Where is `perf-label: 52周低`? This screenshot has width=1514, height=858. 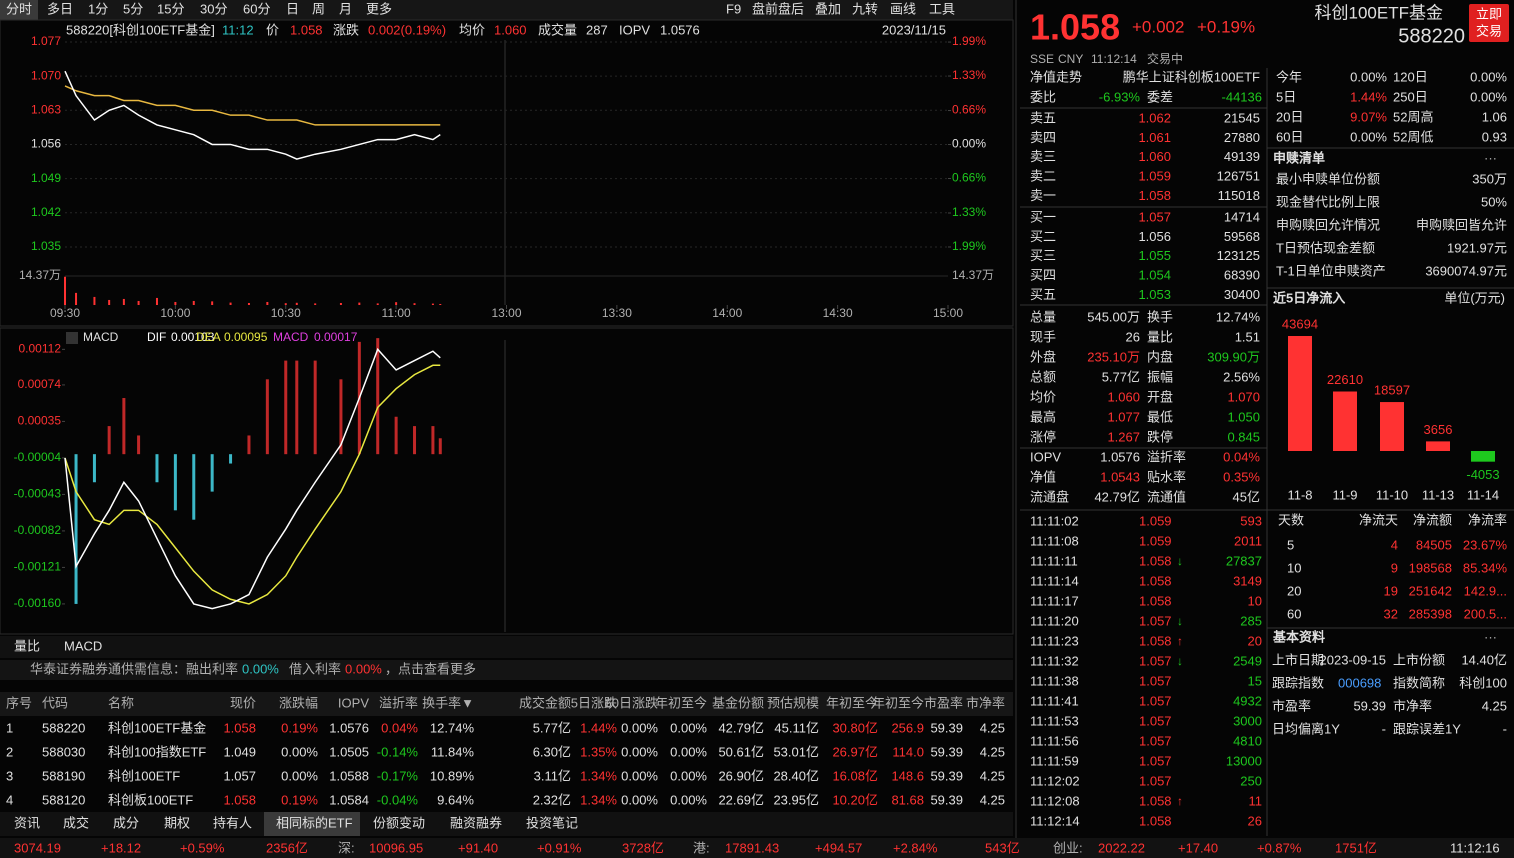 perf-label: 52周低 is located at coordinates (1413, 136).